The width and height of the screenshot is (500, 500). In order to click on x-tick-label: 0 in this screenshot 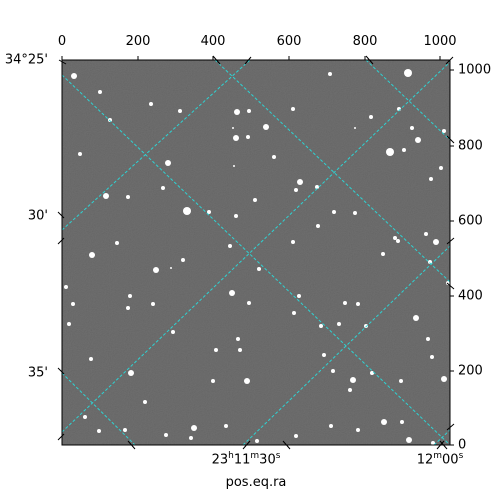, I will do `click(62, 41)`.